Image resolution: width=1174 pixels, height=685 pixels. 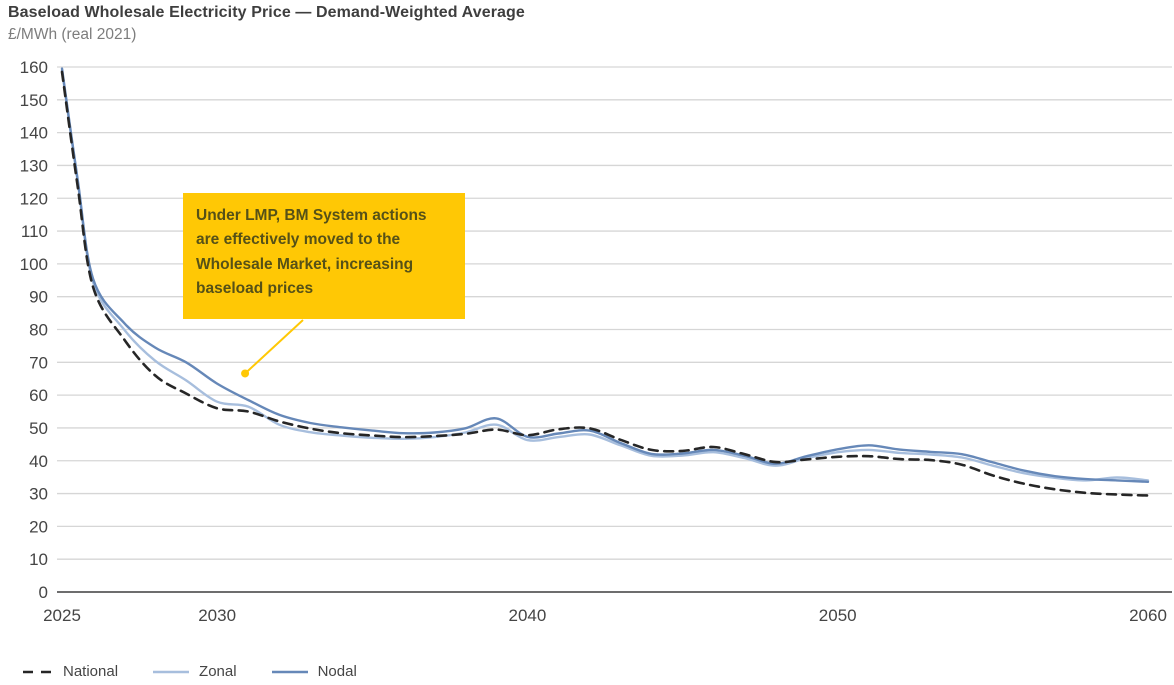 I want to click on legend-item-zonal: Zonal, so click(x=194, y=671).